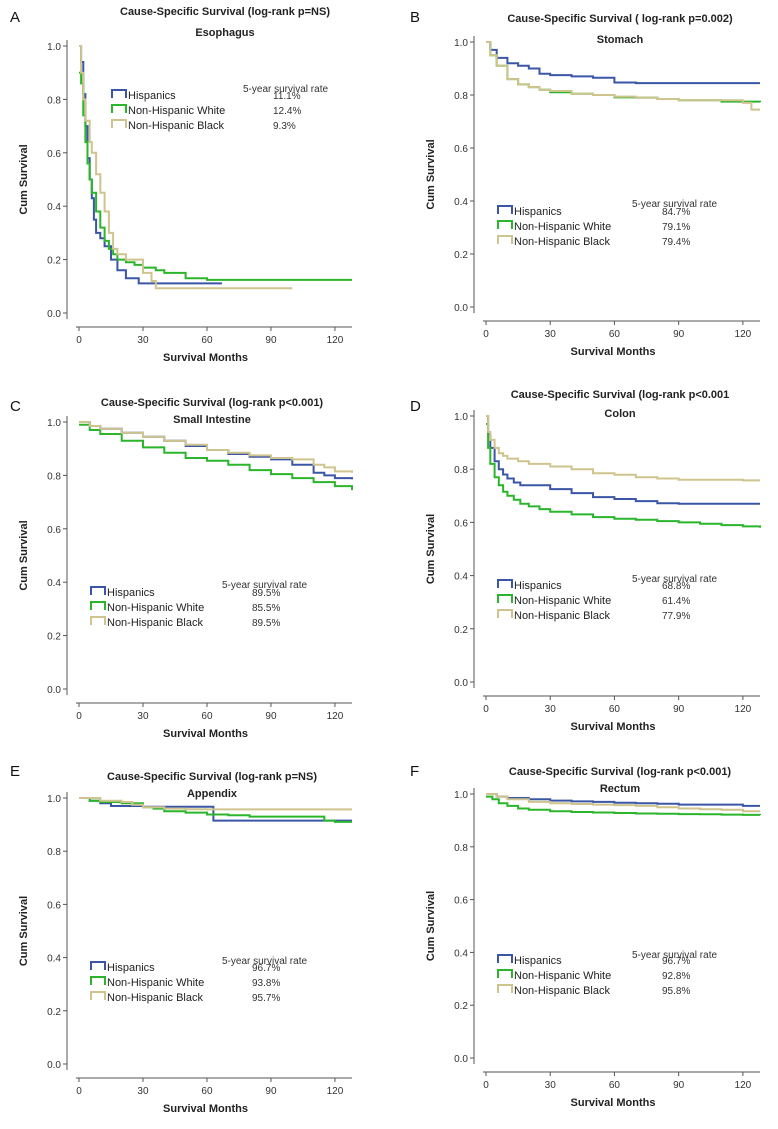 The image size is (778, 1129). Describe the element at coordinates (266, 998) in the screenshot. I see `legend-rate: 95.7%` at that location.